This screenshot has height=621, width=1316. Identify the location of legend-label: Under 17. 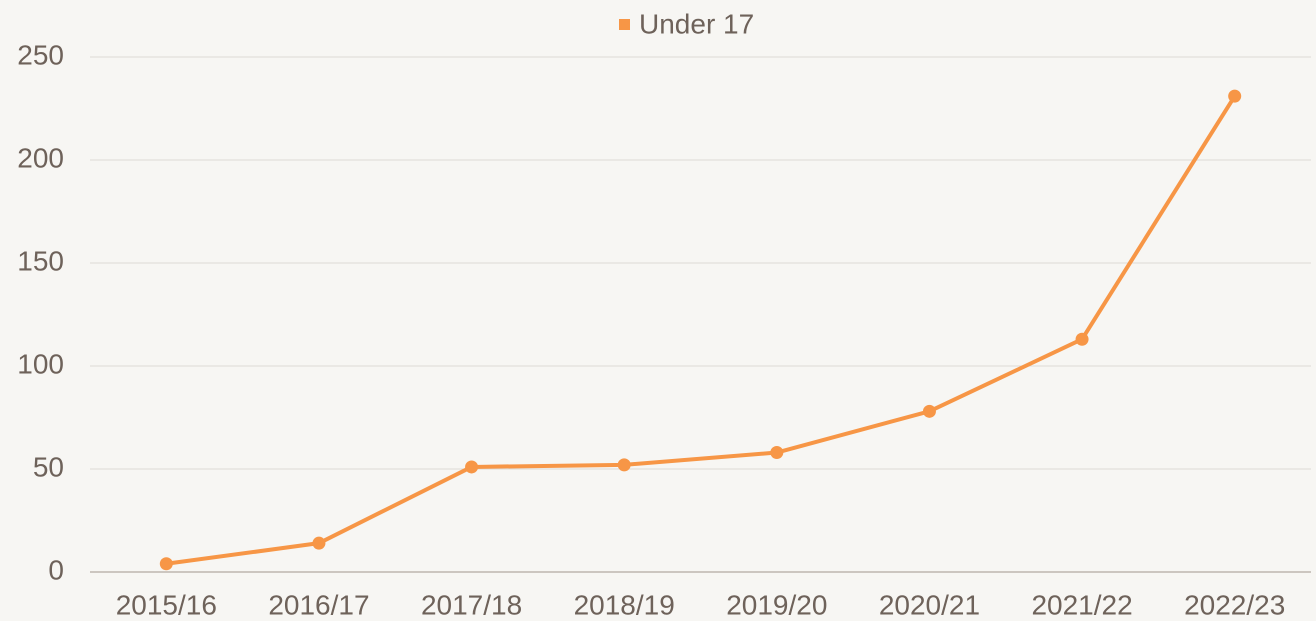
(696, 23).